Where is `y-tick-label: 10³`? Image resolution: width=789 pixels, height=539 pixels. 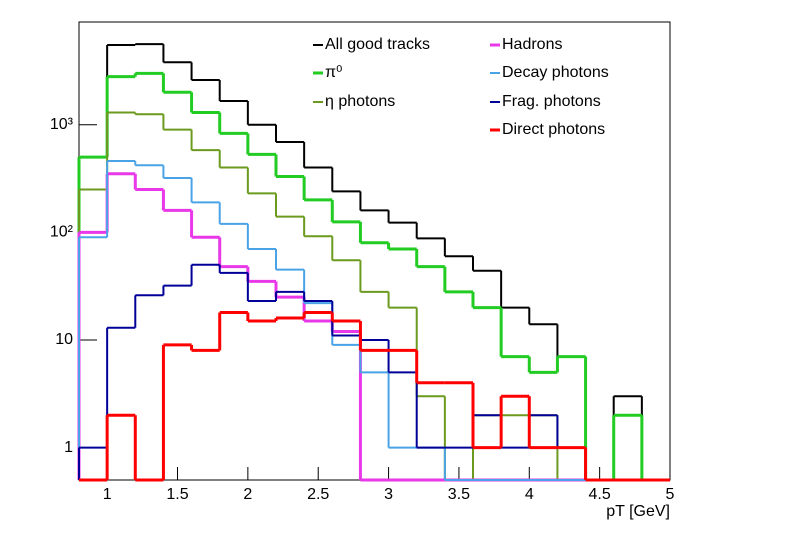 y-tick-label: 10³ is located at coordinates (62, 124).